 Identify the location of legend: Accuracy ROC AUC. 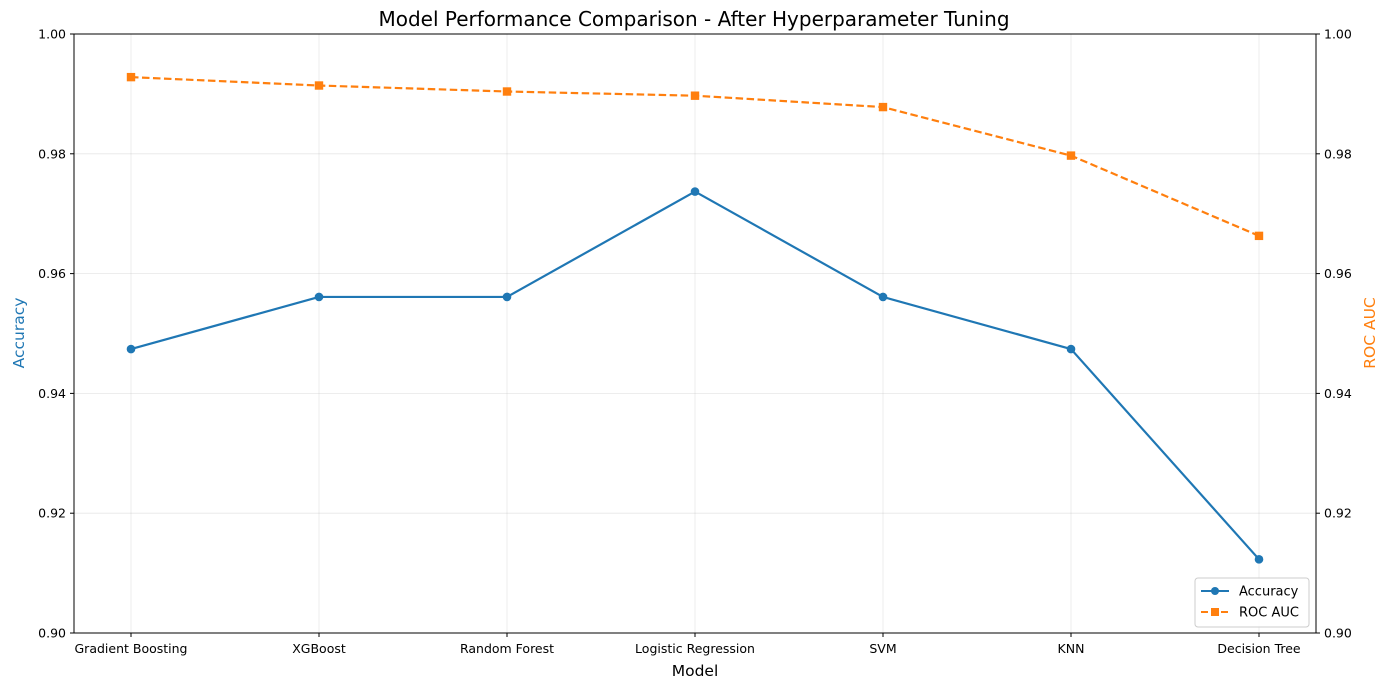
(1252, 602).